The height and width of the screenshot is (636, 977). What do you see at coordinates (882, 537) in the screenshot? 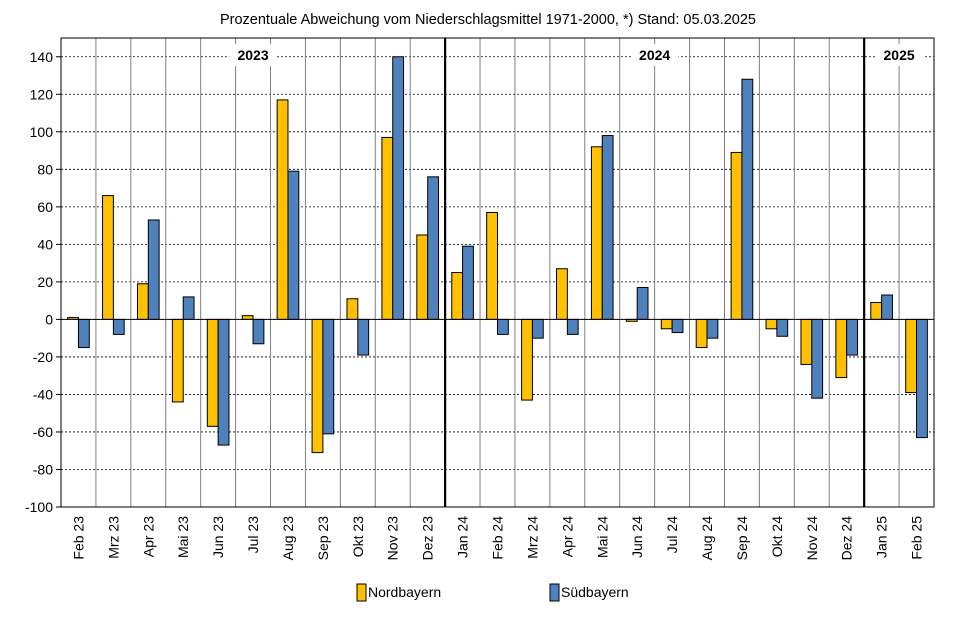
I see `x-tick-label: Jan 25` at bounding box center [882, 537].